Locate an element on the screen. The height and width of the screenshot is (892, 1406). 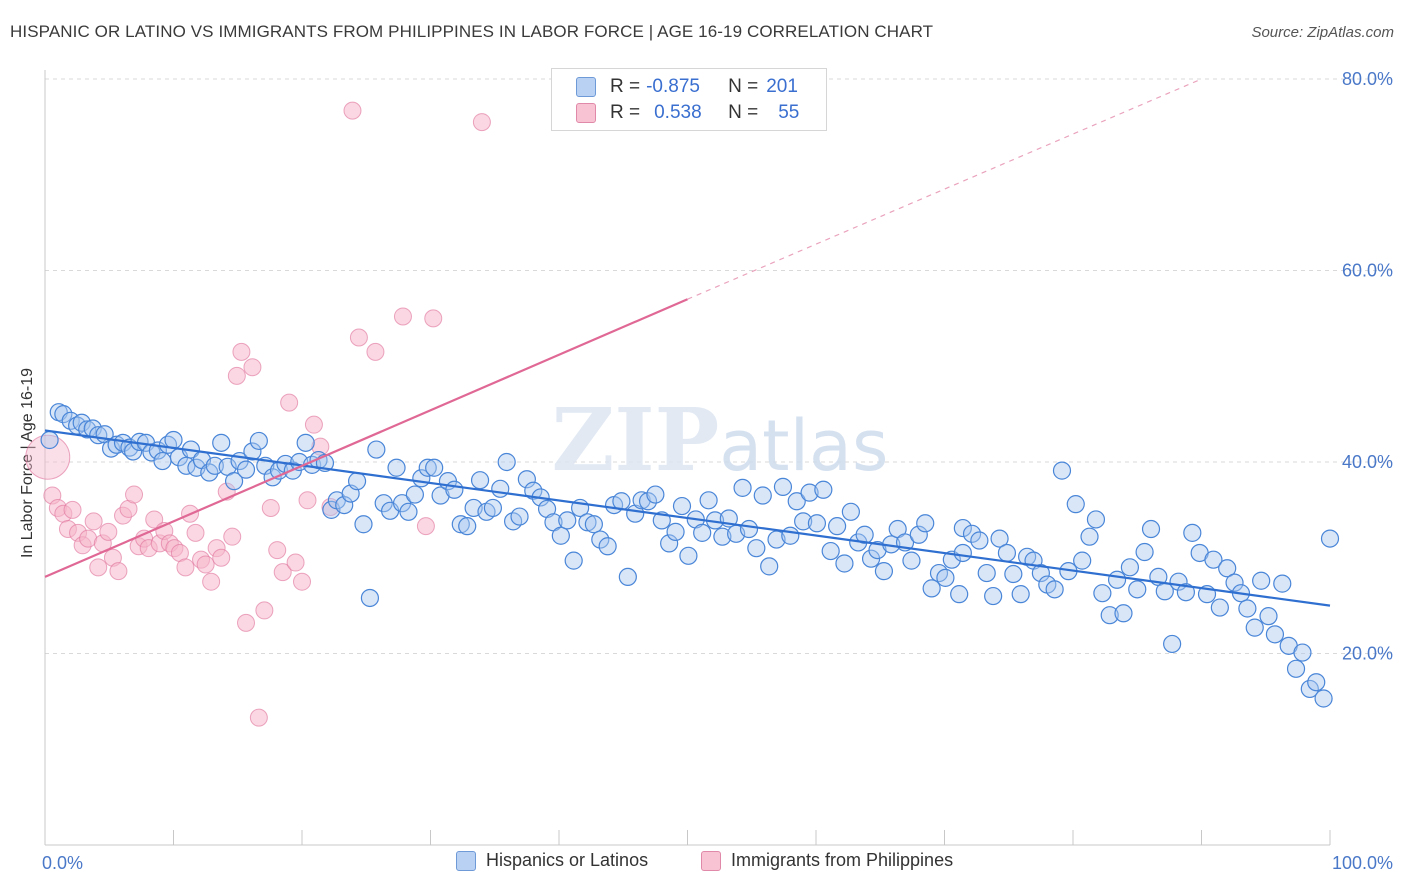
philippines-trend-extension is located at coordinates (944, 189).